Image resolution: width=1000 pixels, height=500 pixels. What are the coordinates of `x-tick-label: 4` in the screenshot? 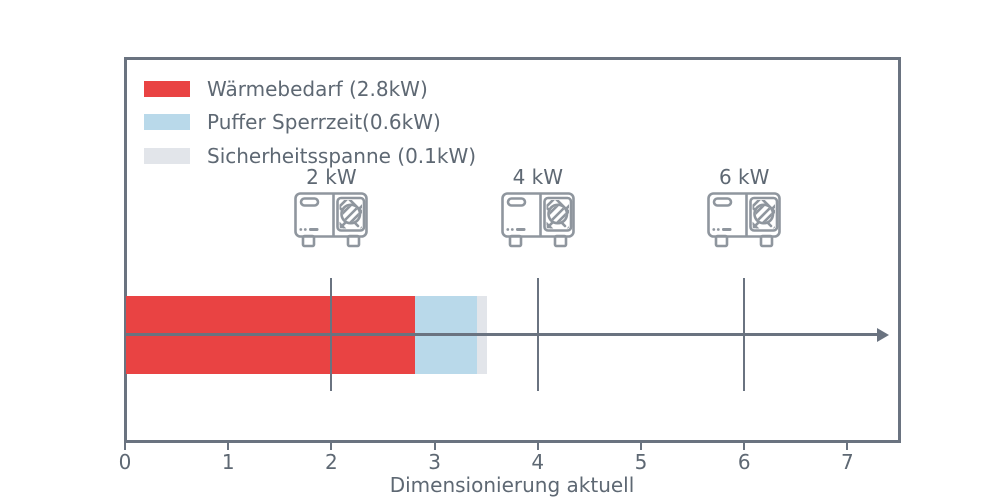 It's located at (538, 462).